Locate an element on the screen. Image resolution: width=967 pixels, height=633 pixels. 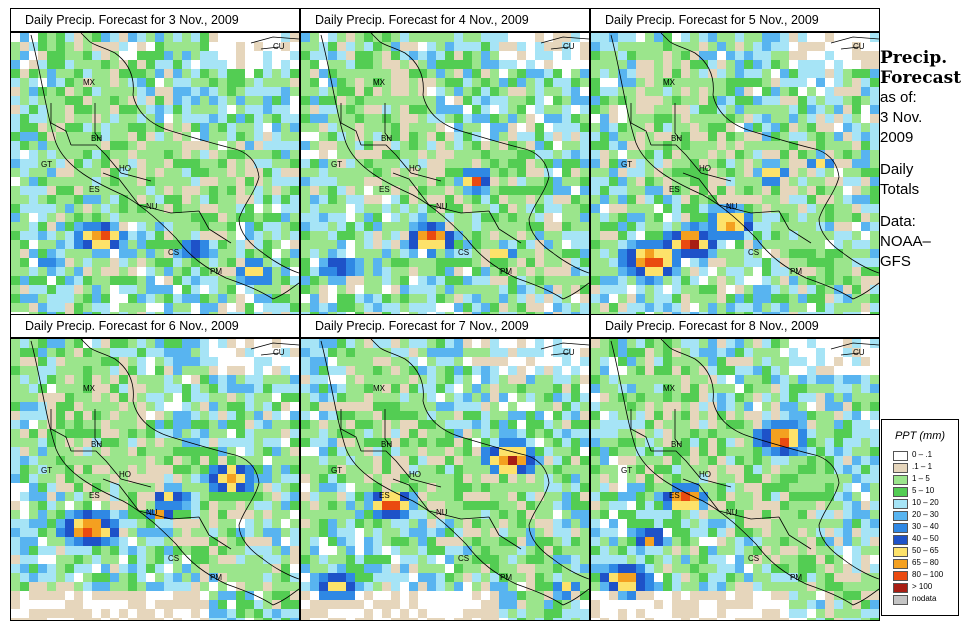
legend-label: 1 – 5 is located at coordinates (921, 478).